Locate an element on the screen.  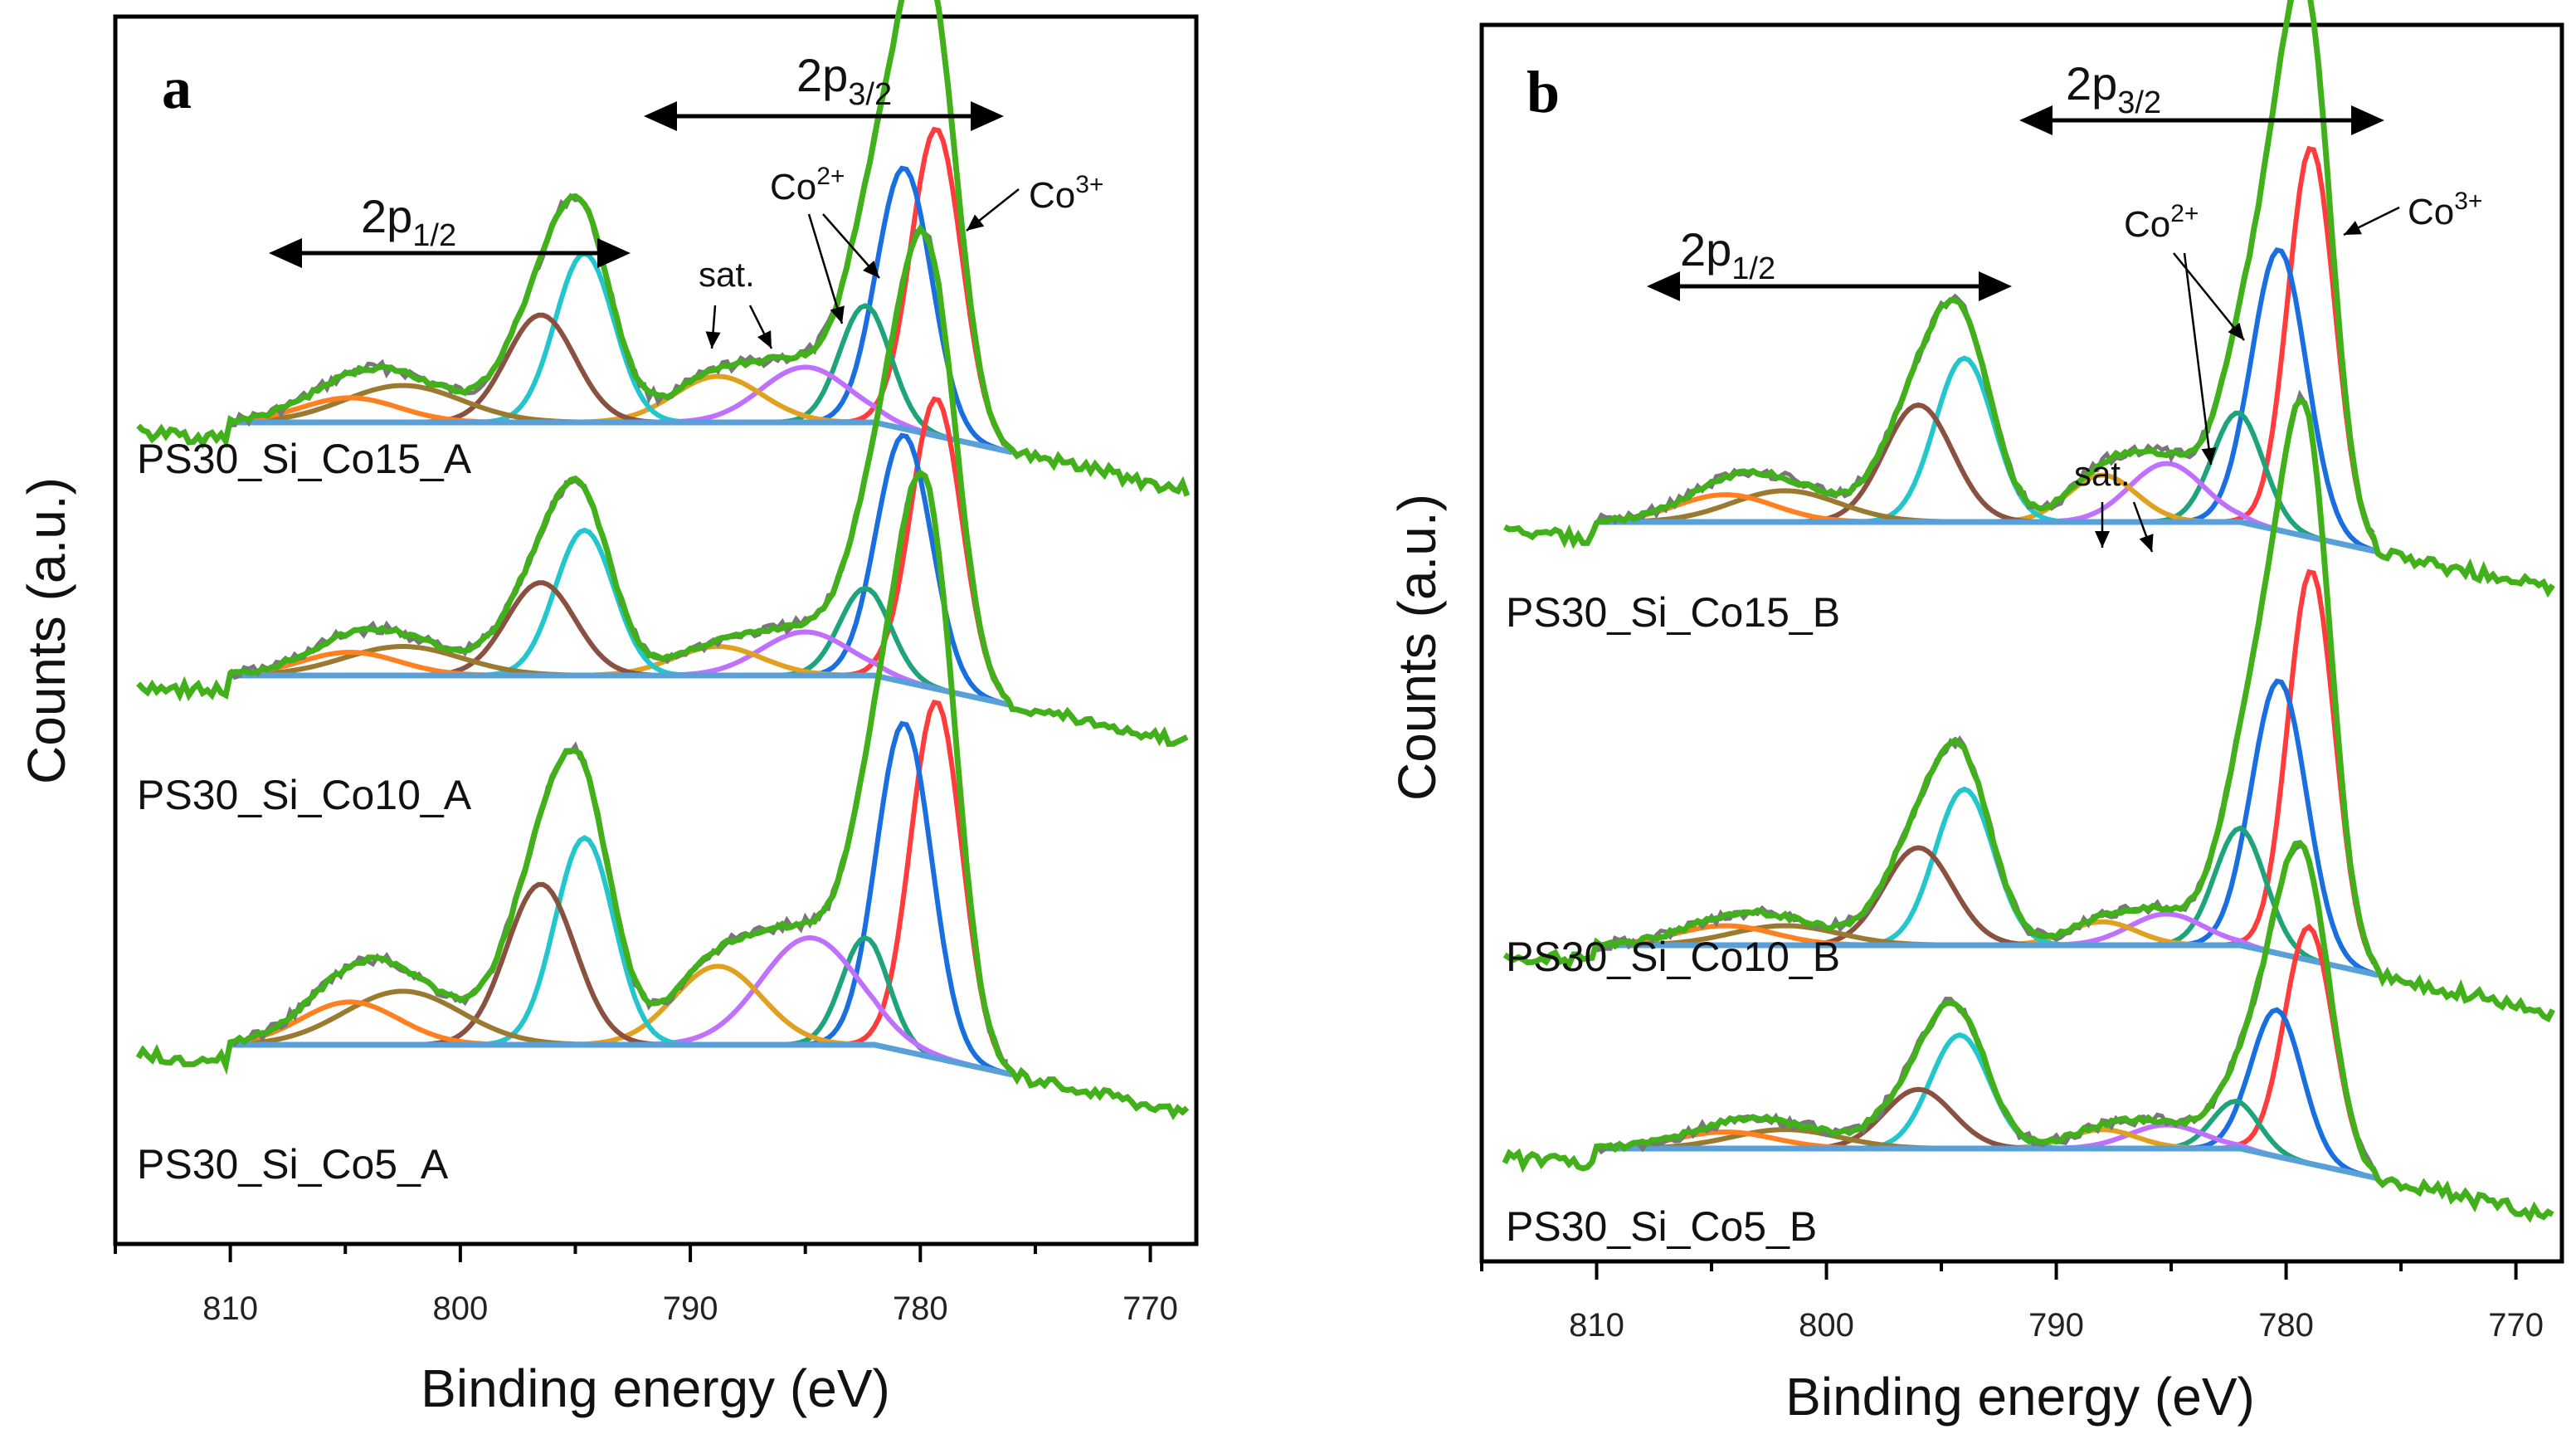
sample-label-PS30_Si_Co5_A: PS30_Si_Co5_A is located at coordinates (293, 1165).